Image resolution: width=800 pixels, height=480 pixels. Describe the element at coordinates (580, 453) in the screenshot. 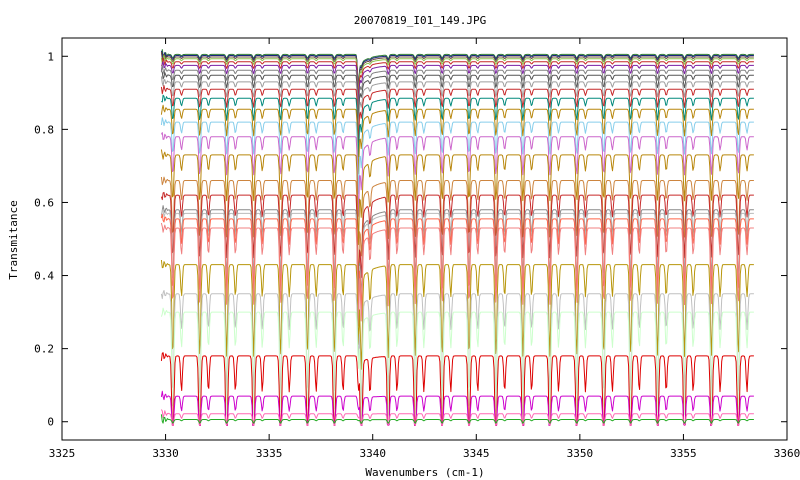

I see `x-tick-label: 3350` at that location.